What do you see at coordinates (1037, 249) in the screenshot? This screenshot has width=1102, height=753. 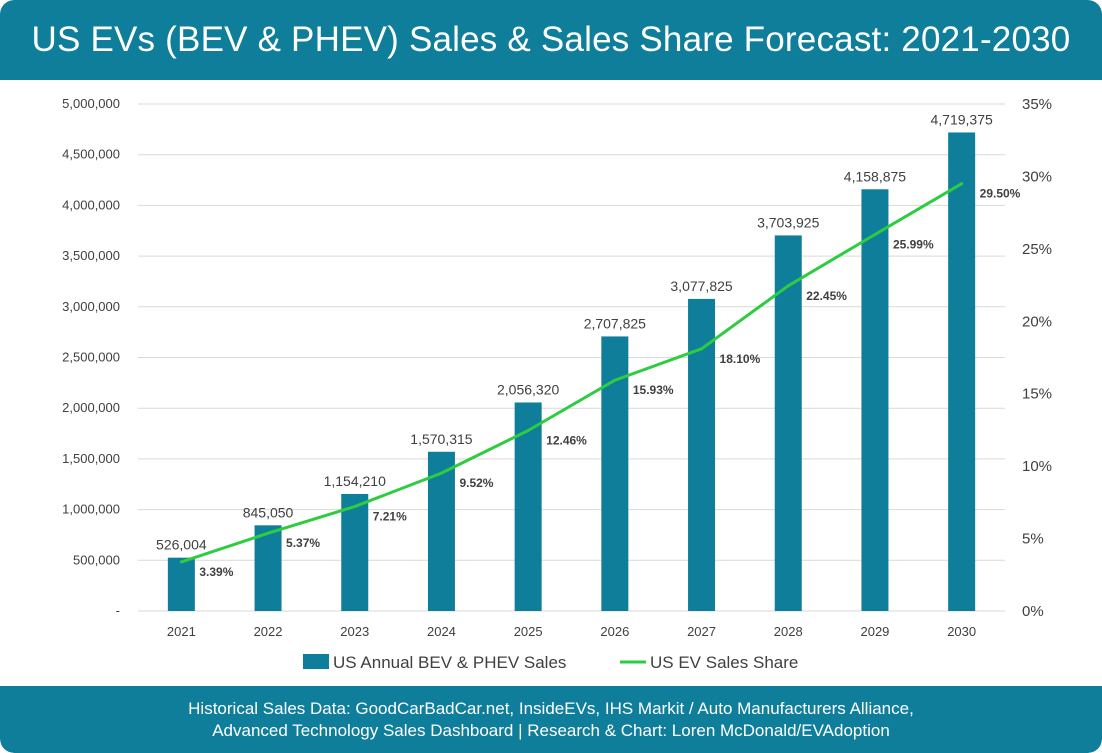 I see `y-right-tick-label: 25%` at bounding box center [1037, 249].